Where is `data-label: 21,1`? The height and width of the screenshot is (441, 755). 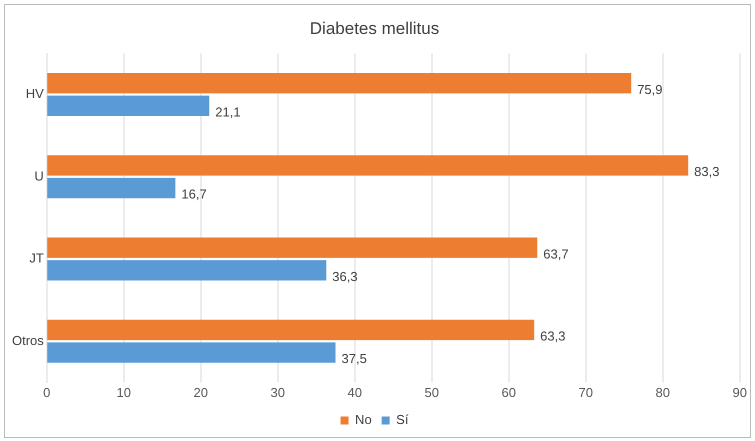 data-label: 21,1 is located at coordinates (228, 112).